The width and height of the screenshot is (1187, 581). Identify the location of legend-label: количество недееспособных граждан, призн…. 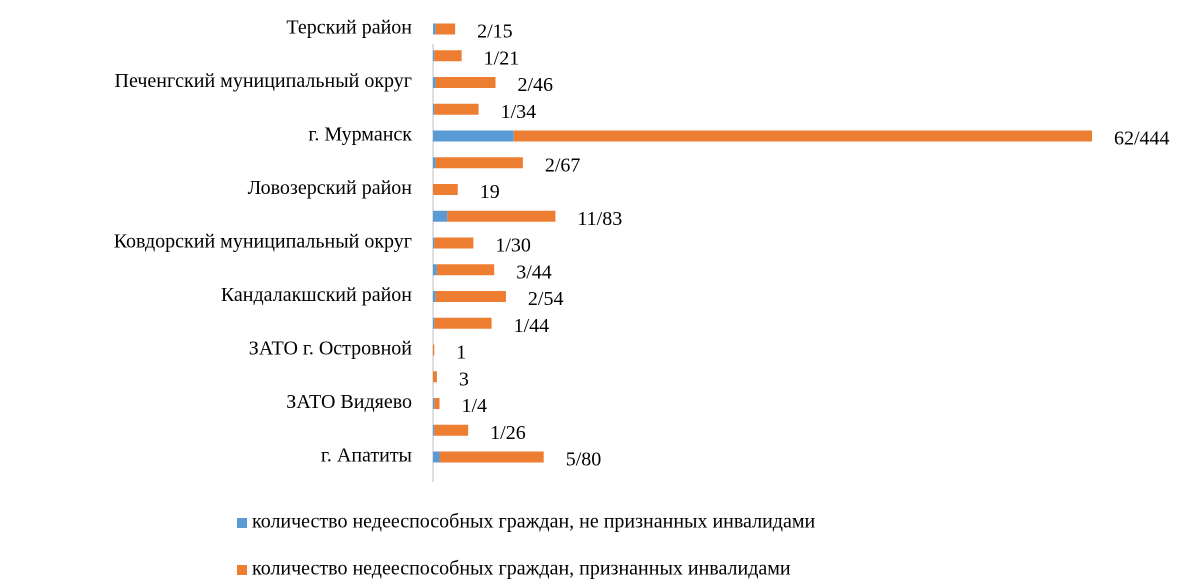
(521, 569).